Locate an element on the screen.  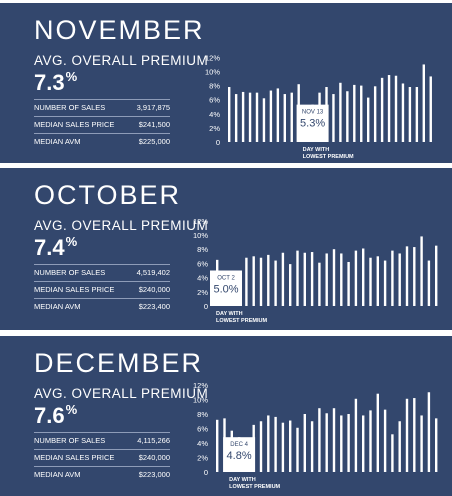
stat-value: $223,400 is located at coordinates (154, 306).